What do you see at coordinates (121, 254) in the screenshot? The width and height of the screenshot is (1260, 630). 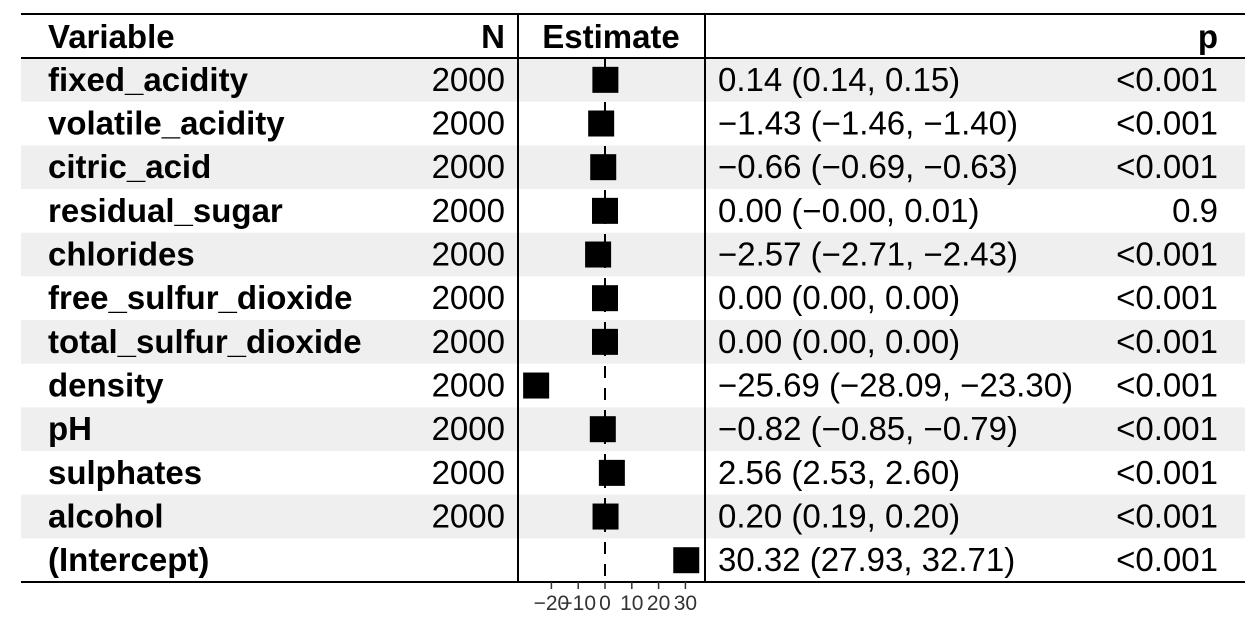 I see `variable-label: chlorides` at bounding box center [121, 254].